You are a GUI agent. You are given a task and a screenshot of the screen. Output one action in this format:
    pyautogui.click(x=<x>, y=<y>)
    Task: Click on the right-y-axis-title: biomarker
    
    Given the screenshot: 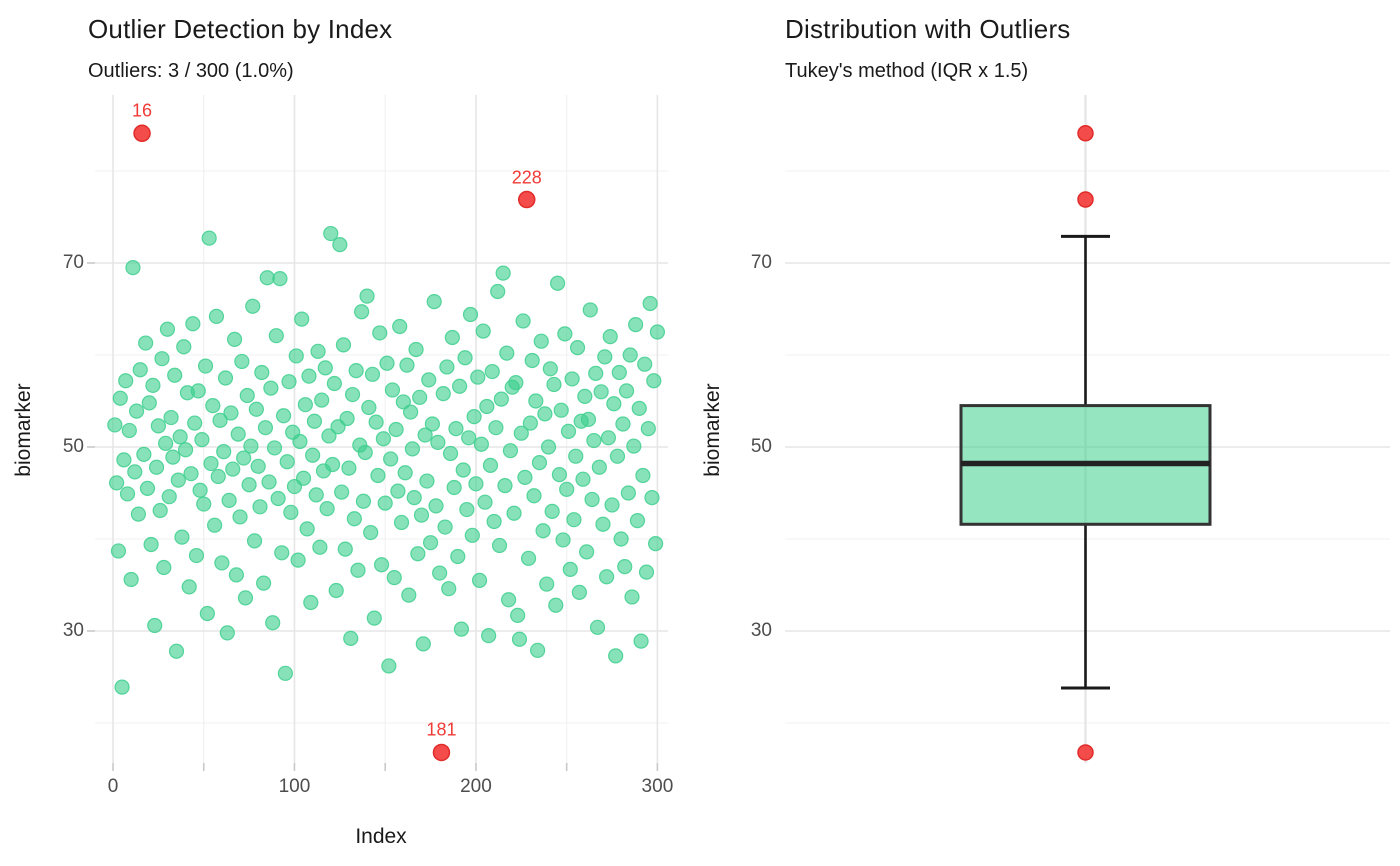 What is the action you would take?
    pyautogui.click(x=712, y=430)
    